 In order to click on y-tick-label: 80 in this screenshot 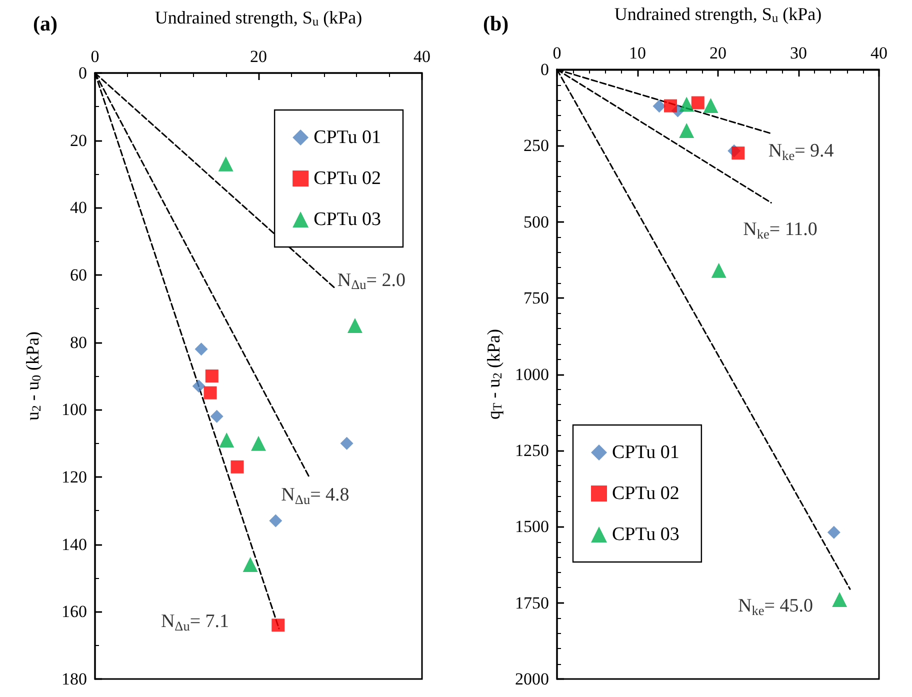, I will do `click(78, 342)`.